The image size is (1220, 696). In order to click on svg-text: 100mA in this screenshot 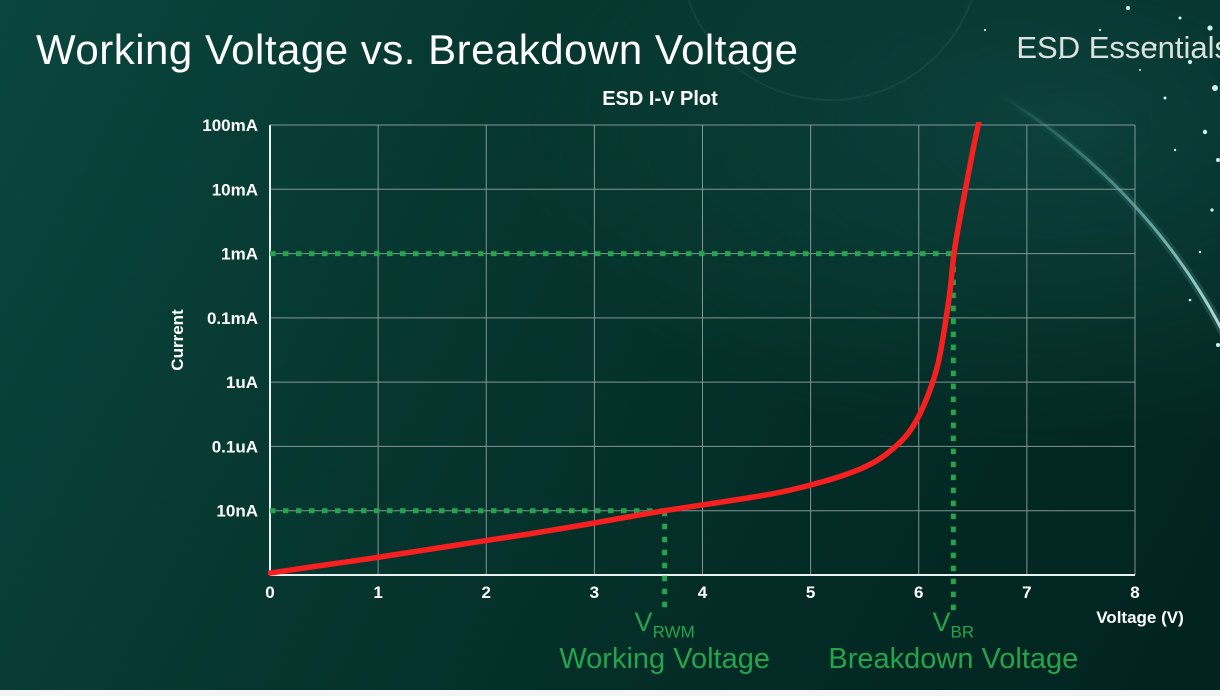, I will do `click(230, 125)`.